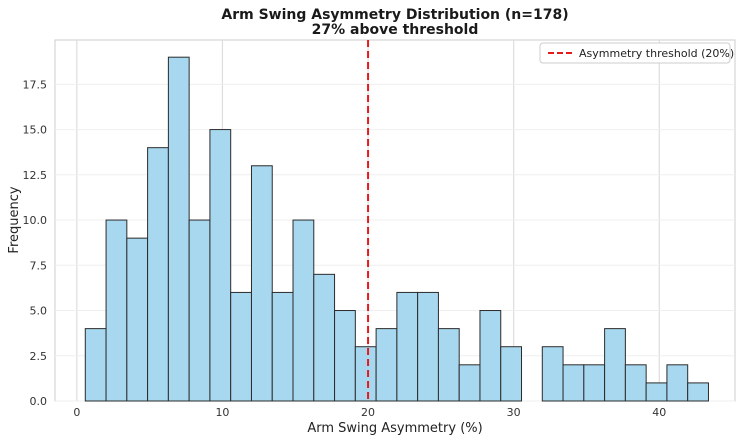 The image size is (743, 443). Describe the element at coordinates (394, 15) in the screenshot. I see `chart-title: Arm Swing Asymmetry Distribution (n=178)` at that location.